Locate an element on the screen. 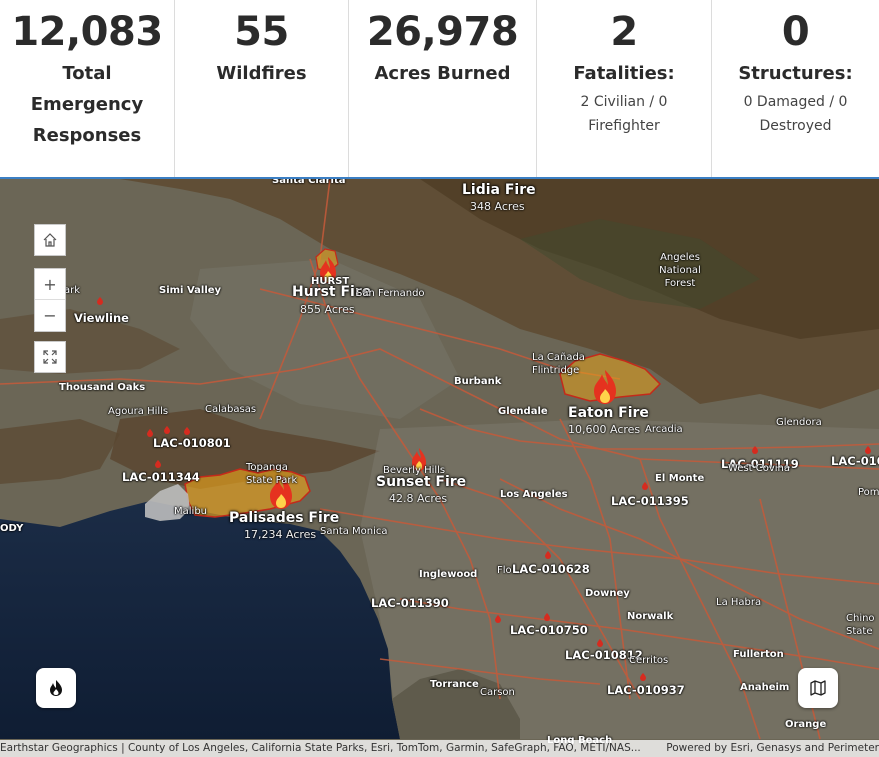  place-label: Malibu is located at coordinates (190, 511).